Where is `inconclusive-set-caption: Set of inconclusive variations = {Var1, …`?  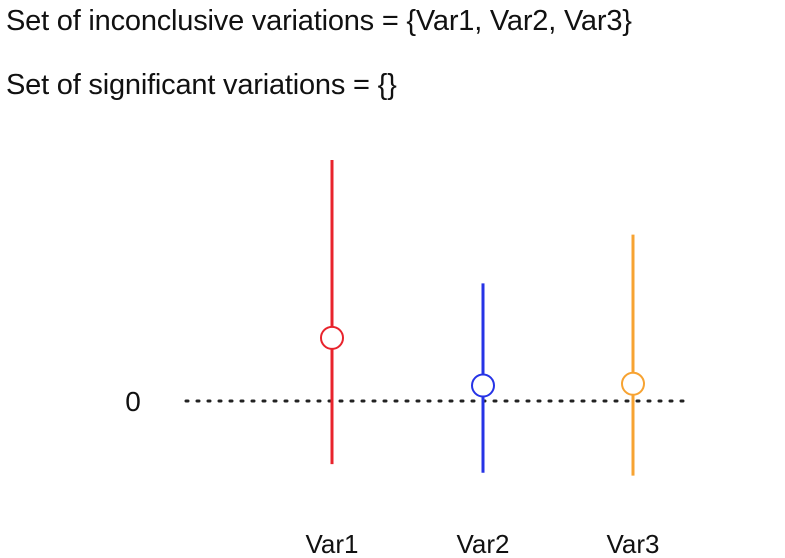 inconclusive-set-caption: Set of inconclusive variations = {Var1, … is located at coordinates (319, 21).